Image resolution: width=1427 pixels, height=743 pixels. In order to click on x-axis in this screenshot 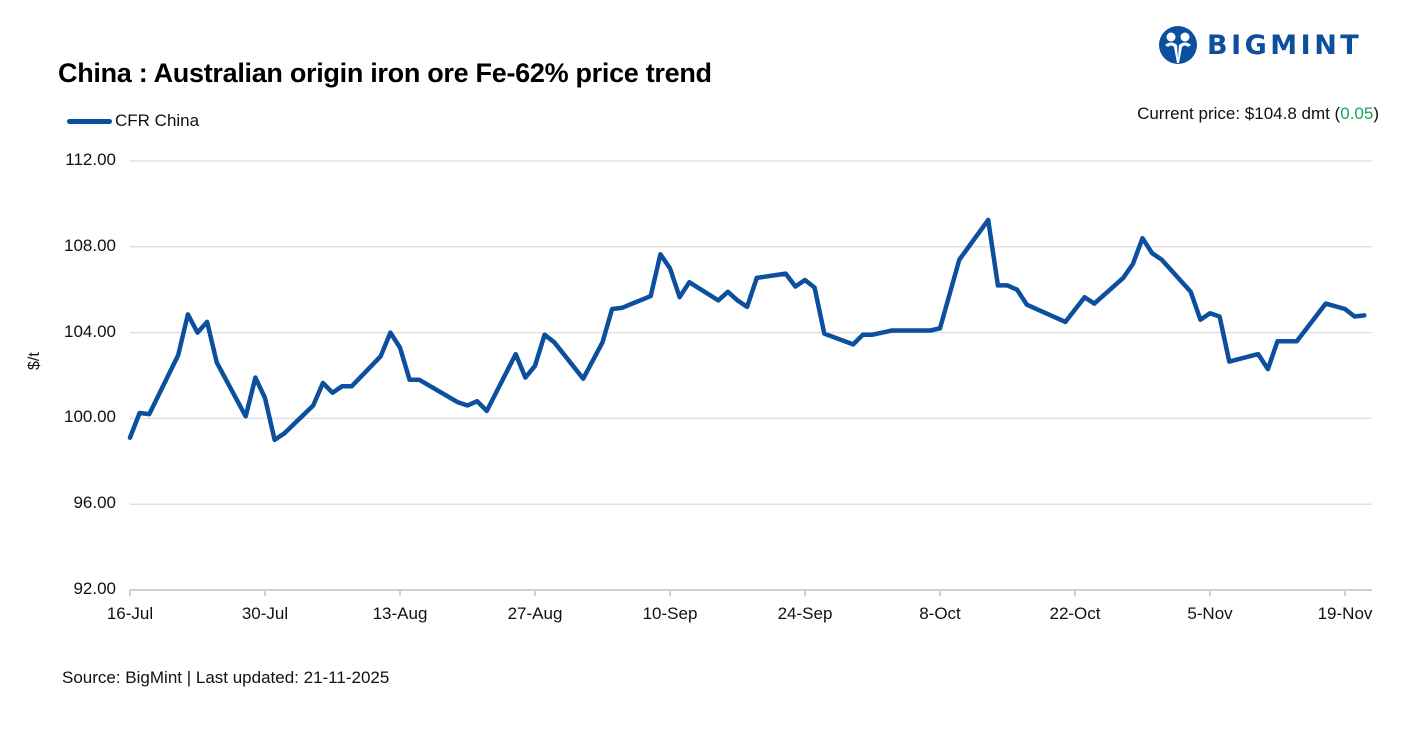, I will do `click(737, 593)`.